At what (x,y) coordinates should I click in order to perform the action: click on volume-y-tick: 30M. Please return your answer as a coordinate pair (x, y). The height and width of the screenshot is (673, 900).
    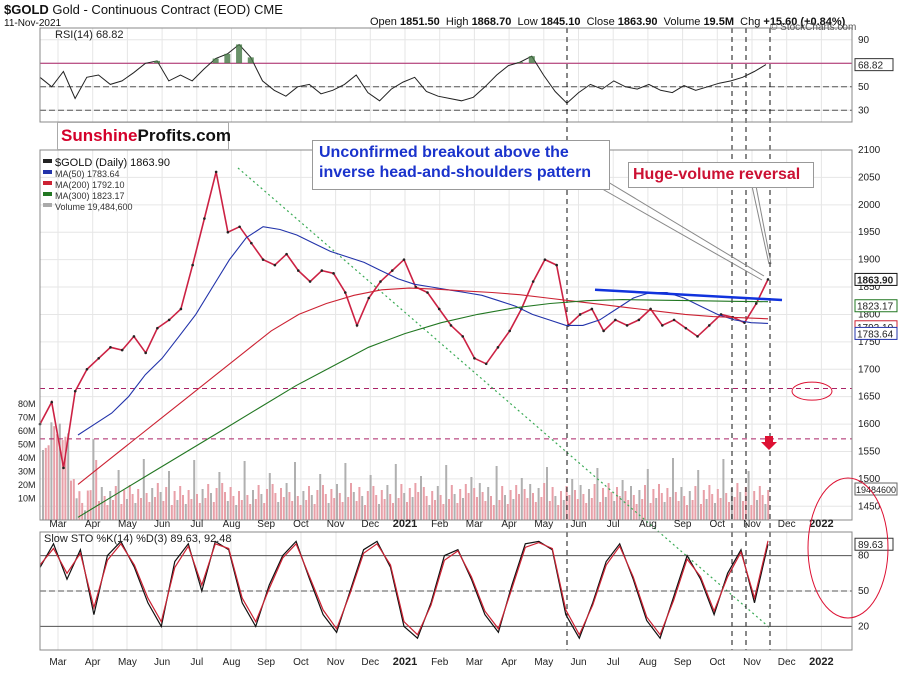
    Looking at the image, I should click on (27, 472).